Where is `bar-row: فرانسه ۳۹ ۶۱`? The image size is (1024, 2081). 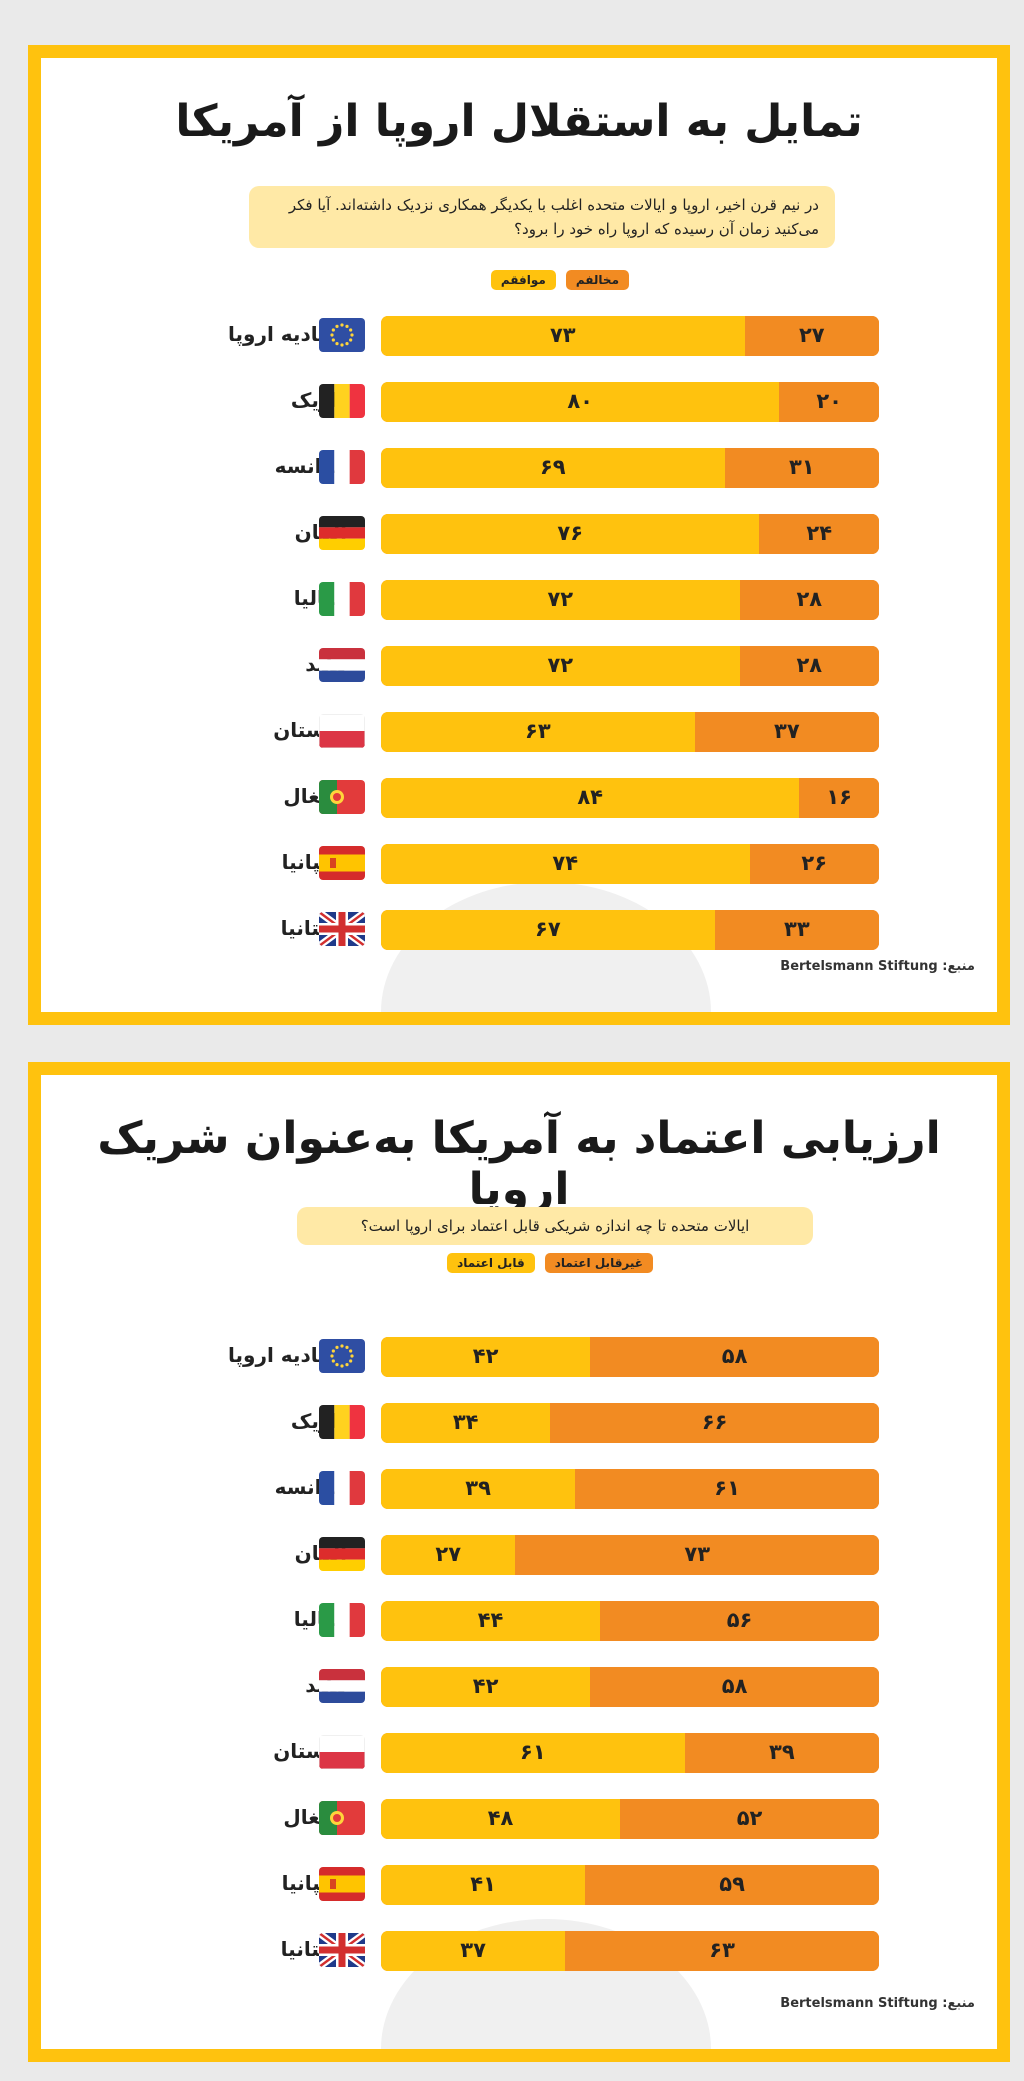
bar-row: فرانسه ۳۹ ۶۱ is located at coordinates (519, 1489).